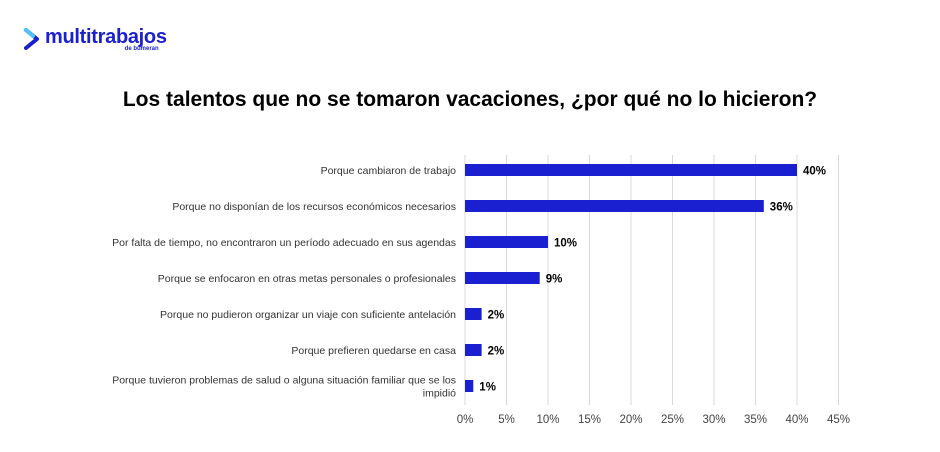  Describe the element at coordinates (554, 280) in the screenshot. I see `value-label: 9%` at that location.